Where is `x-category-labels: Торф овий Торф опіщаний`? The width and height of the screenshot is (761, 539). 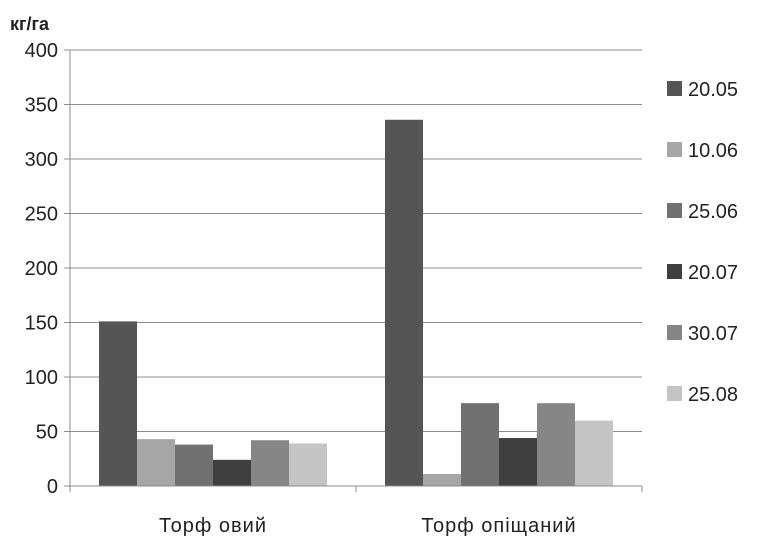 x-category-labels: Торф овий Торф опіщаний is located at coordinates (367, 526).